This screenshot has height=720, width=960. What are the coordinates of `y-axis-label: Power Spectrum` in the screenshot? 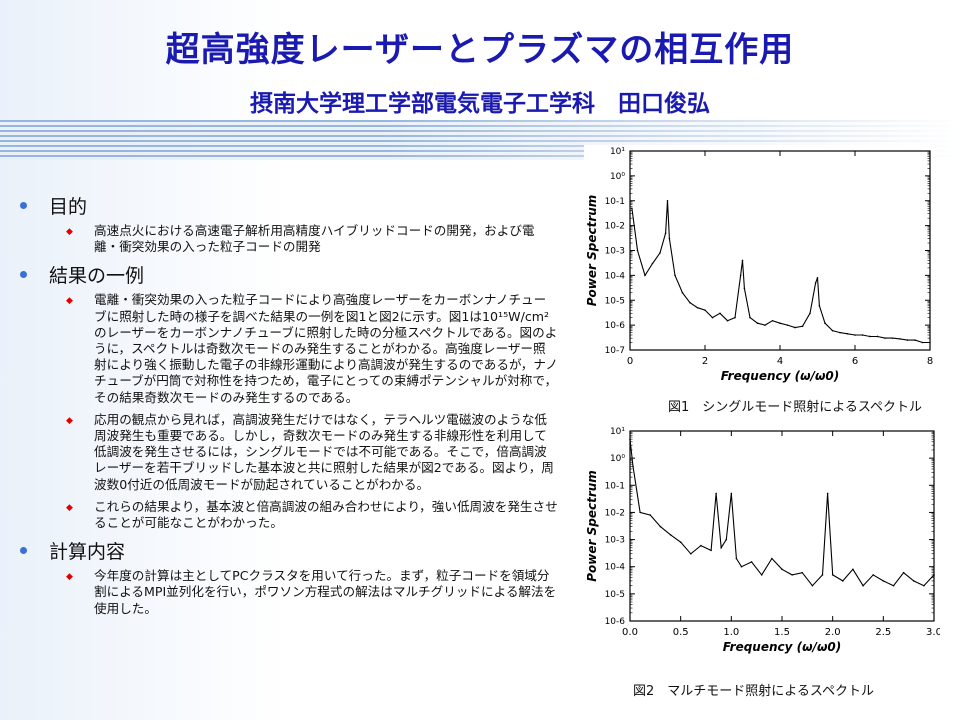 It's located at (592, 526).